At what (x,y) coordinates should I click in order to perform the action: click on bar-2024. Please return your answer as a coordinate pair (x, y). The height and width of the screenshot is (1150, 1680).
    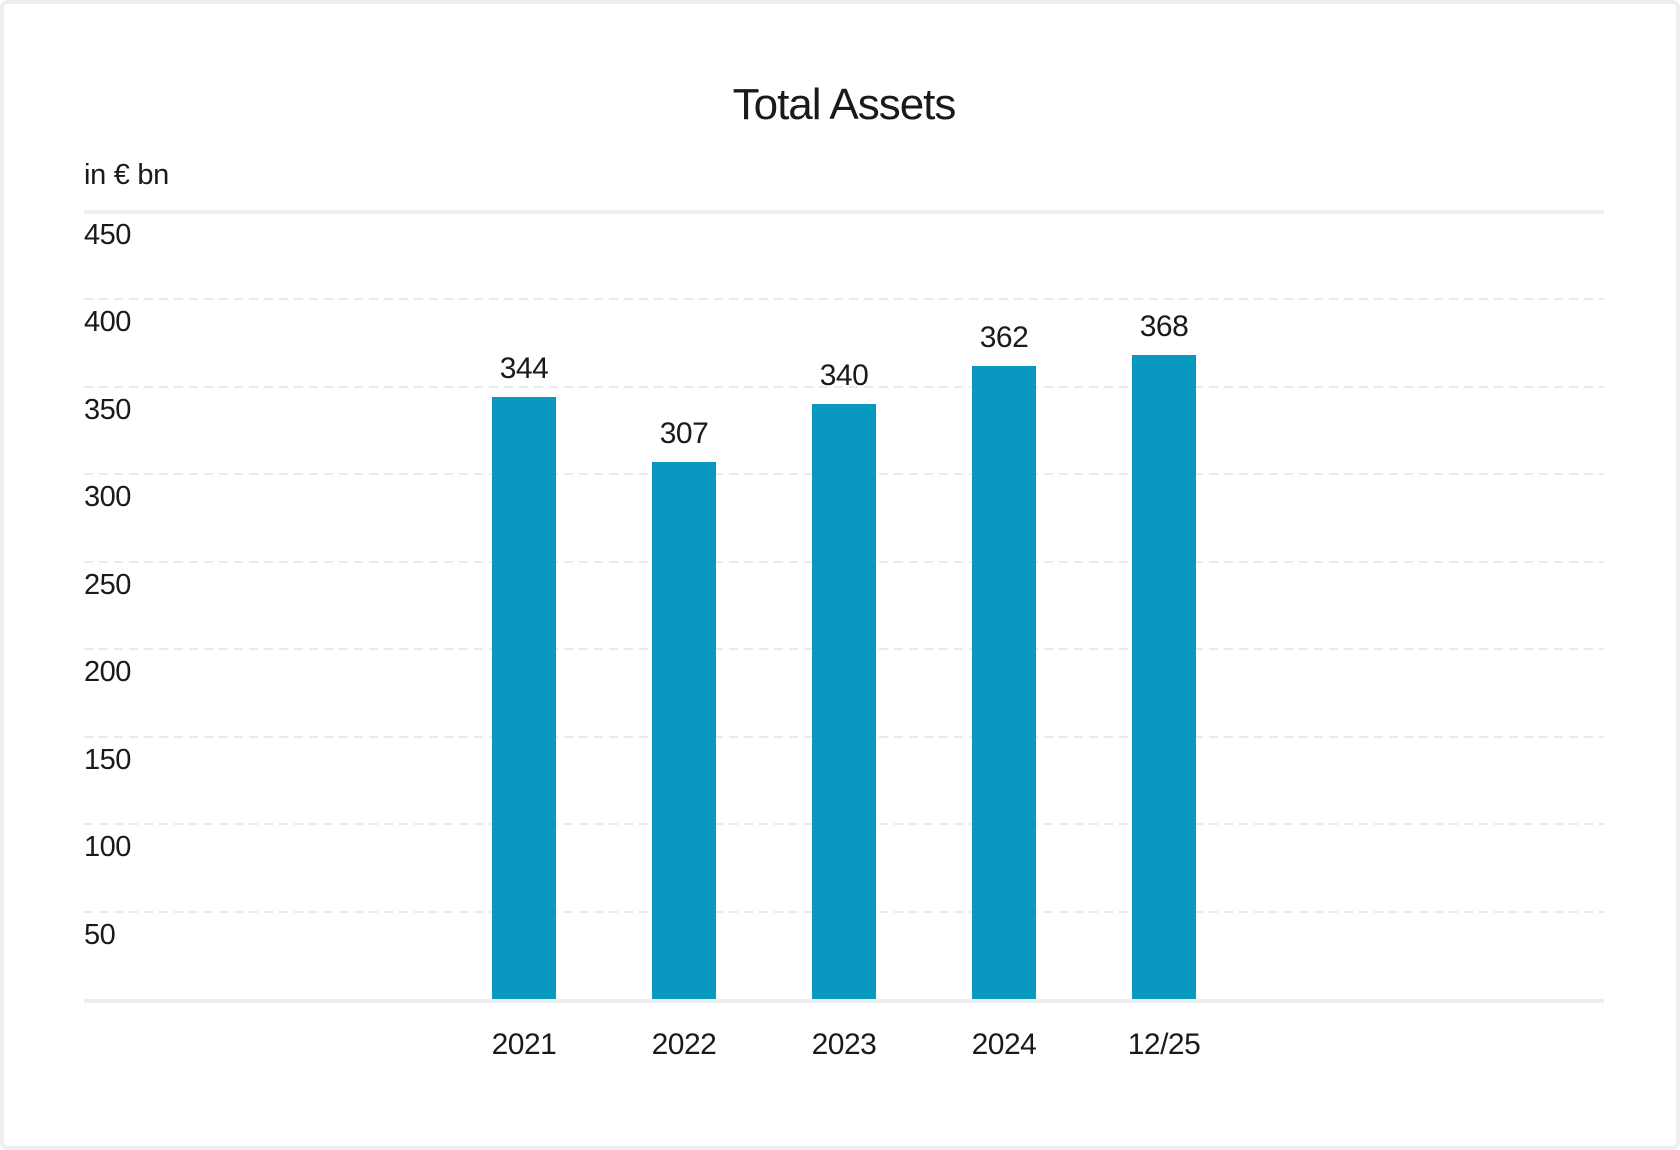
    Looking at the image, I should click on (1004, 682).